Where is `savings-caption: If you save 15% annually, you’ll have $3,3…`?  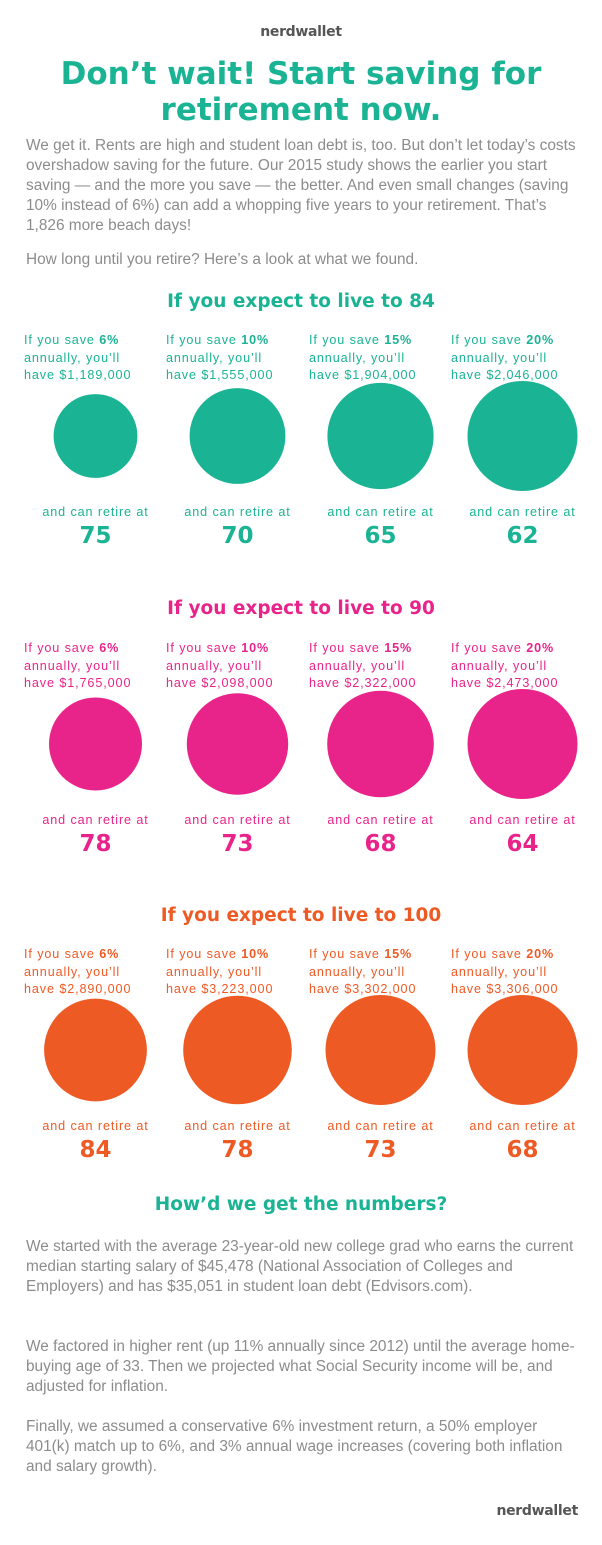 savings-caption: If you save 15% annually, you’ll have $3,3… is located at coordinates (362, 972).